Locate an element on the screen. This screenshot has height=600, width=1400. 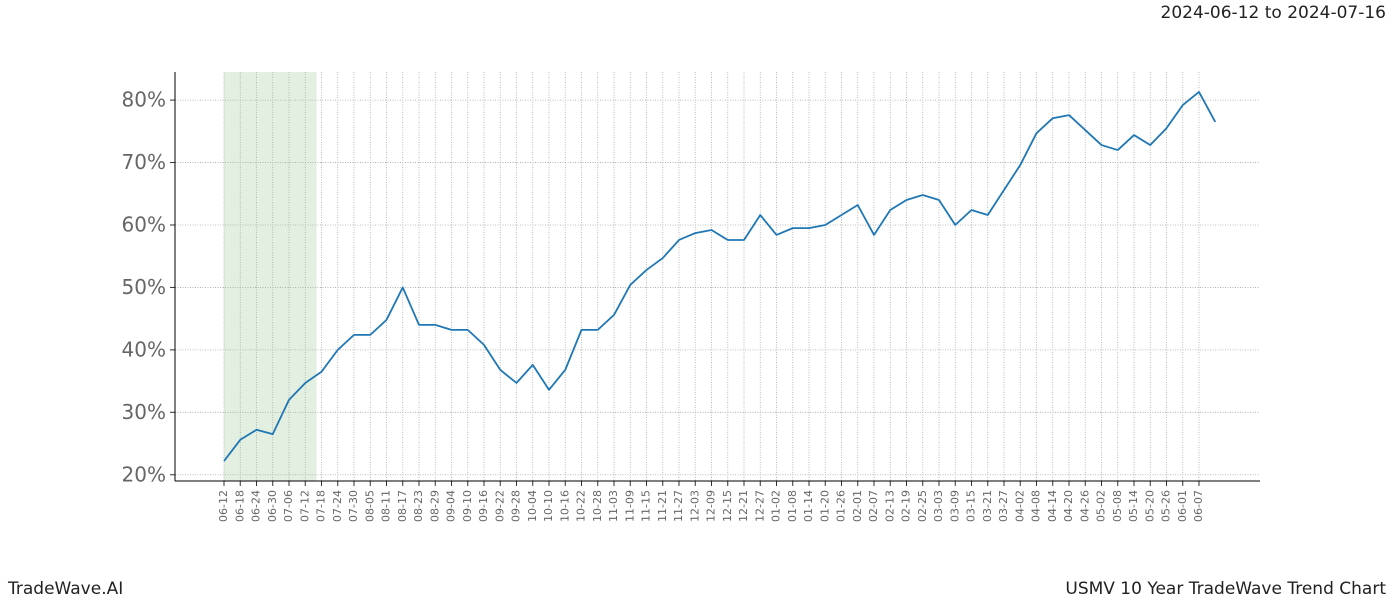
x-tick-label: 08-17 is located at coordinates (402, 506).